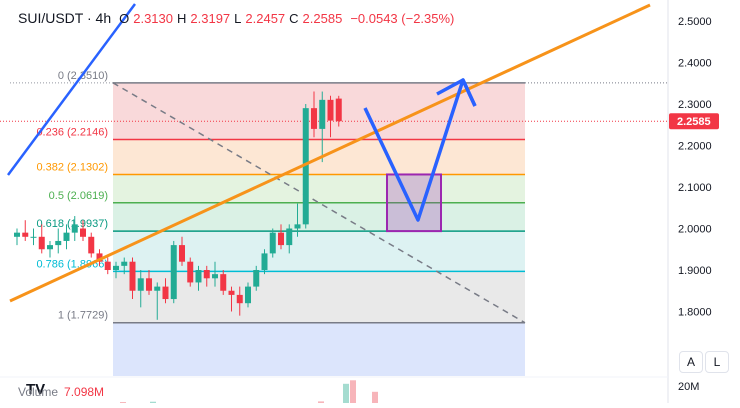  I want to click on fib-level-label: 0.5 (2.0619), so click(78, 196).